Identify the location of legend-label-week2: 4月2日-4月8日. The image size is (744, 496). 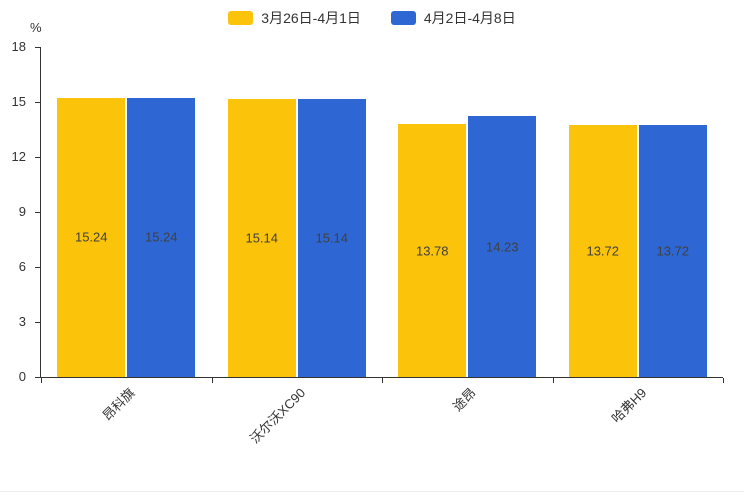
(469, 18).